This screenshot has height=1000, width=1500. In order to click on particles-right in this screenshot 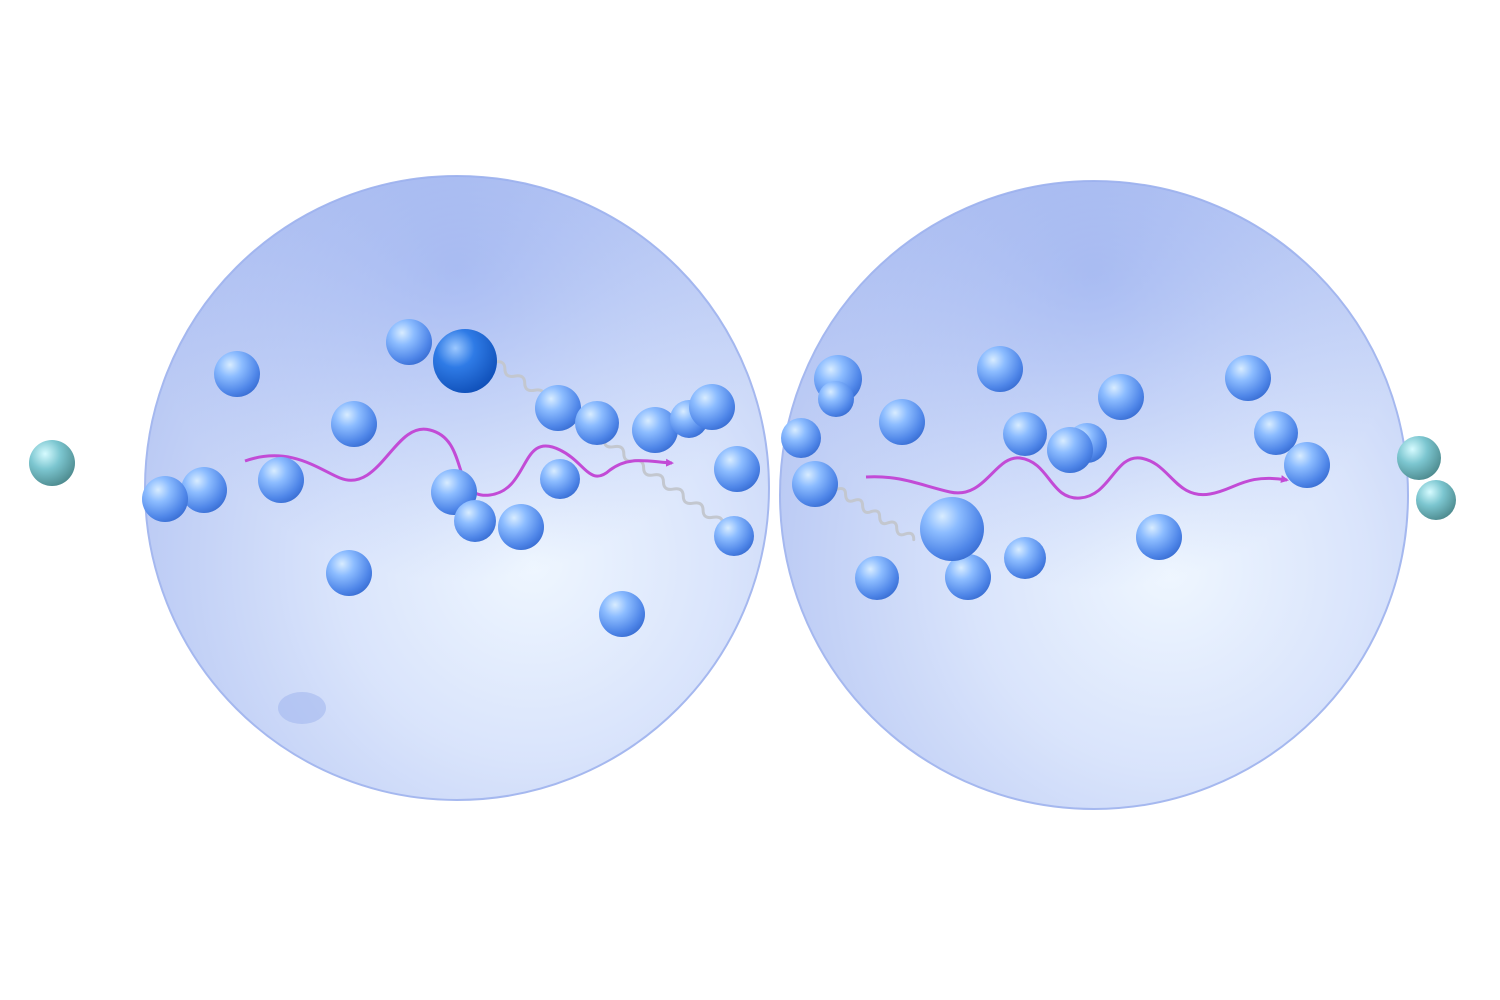, I will do `click(1055, 473)`.